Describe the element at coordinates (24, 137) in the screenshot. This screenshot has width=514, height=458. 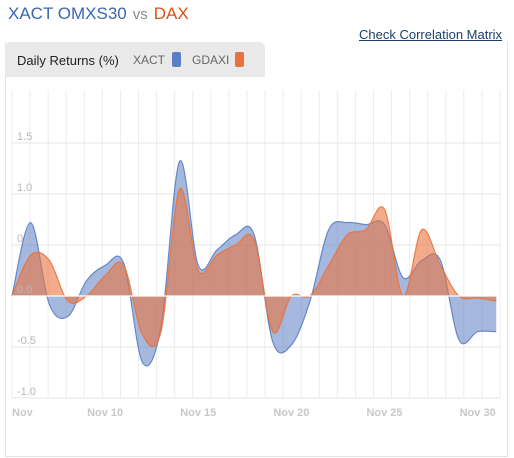
I see `y-tick-label: 1.5` at that location.